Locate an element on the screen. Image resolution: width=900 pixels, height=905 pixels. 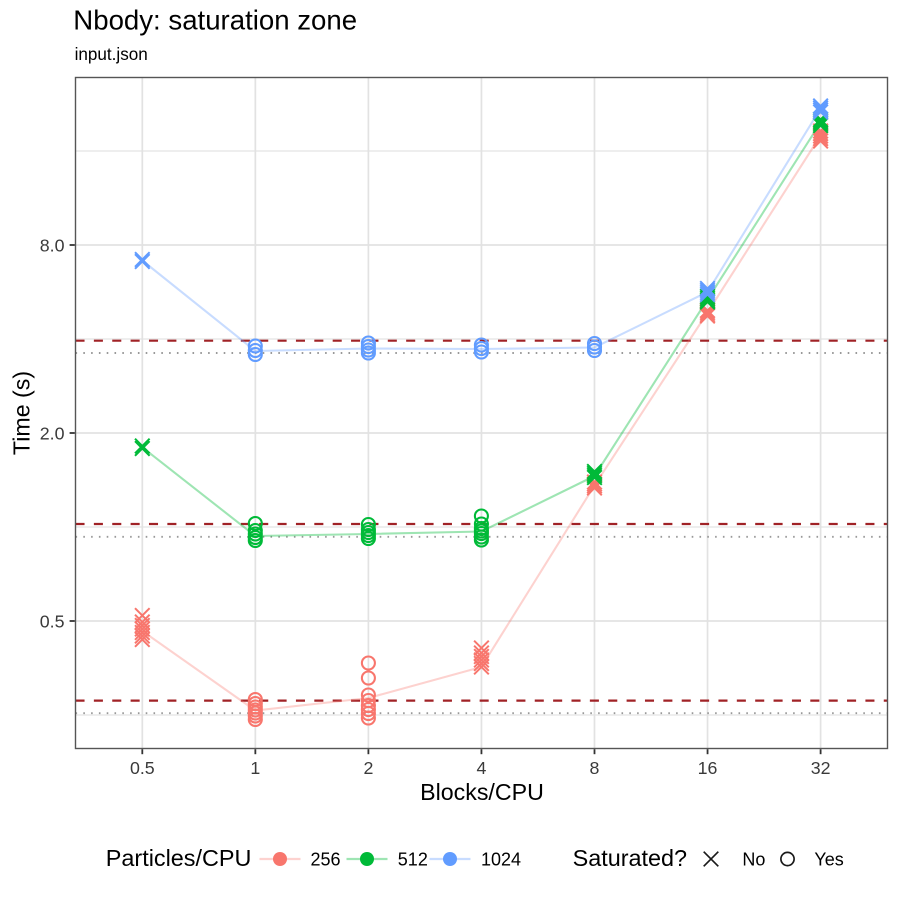
svg-text: 16 is located at coordinates (708, 768).